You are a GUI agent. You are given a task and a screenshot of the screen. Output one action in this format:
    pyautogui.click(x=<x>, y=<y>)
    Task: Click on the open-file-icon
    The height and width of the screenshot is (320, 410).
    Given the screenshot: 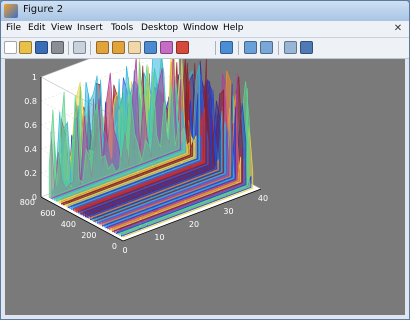 What is the action you would take?
    pyautogui.click(x=25, y=47)
    